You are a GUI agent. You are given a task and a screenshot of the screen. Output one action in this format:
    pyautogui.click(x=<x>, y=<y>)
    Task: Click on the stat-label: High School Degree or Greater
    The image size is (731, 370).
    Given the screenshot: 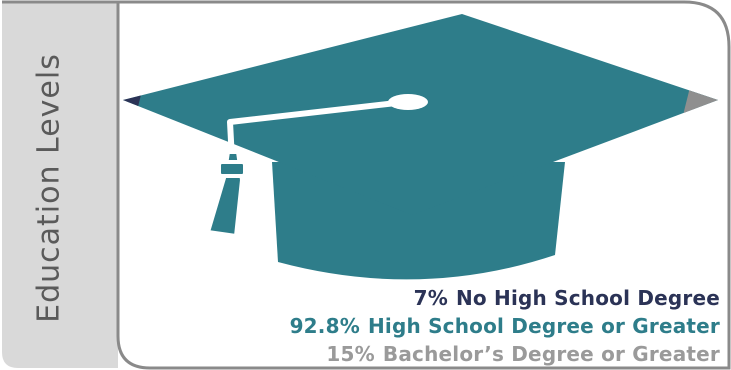 What is the action you would take?
    pyautogui.click(x=543, y=326)
    